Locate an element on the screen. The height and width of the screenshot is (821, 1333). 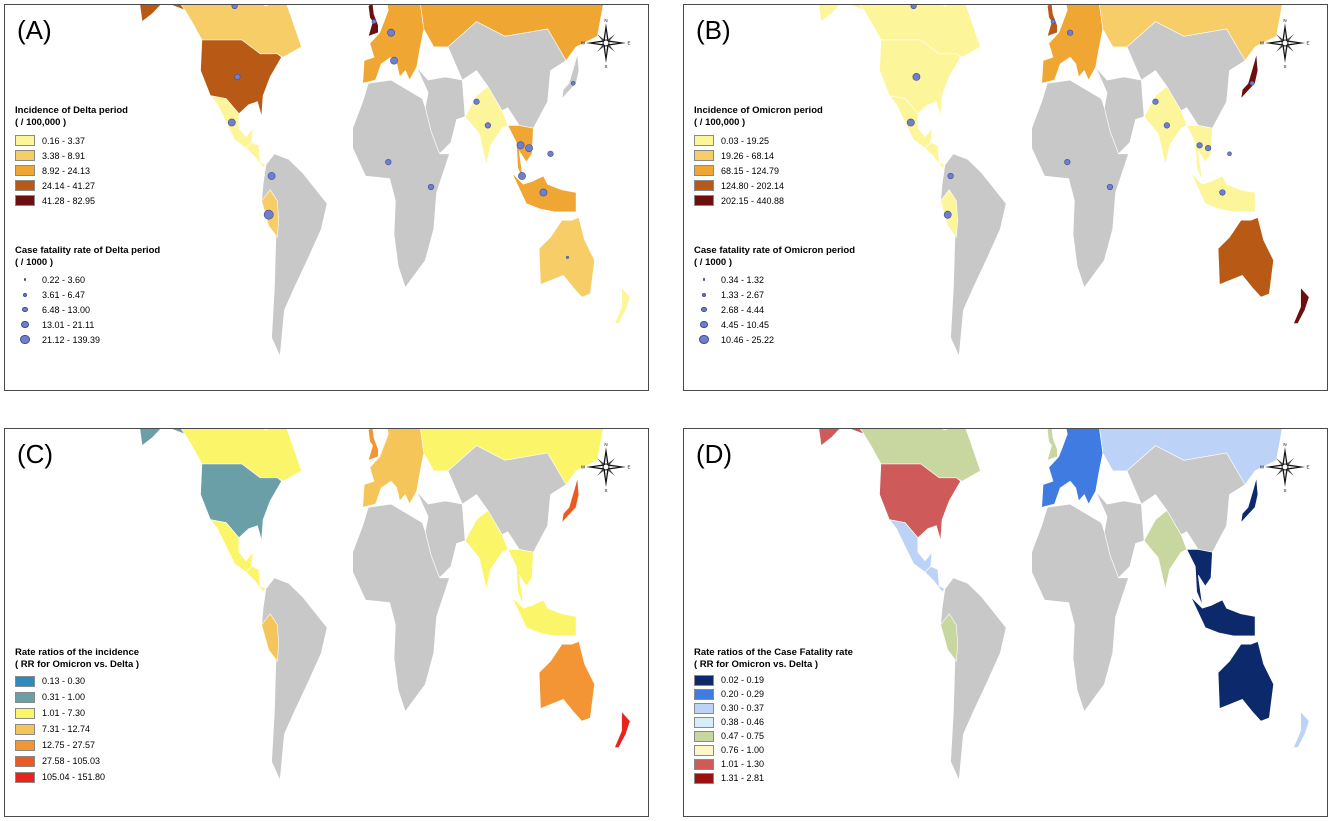
panel-c-region-india is located at coordinates (486, 549).